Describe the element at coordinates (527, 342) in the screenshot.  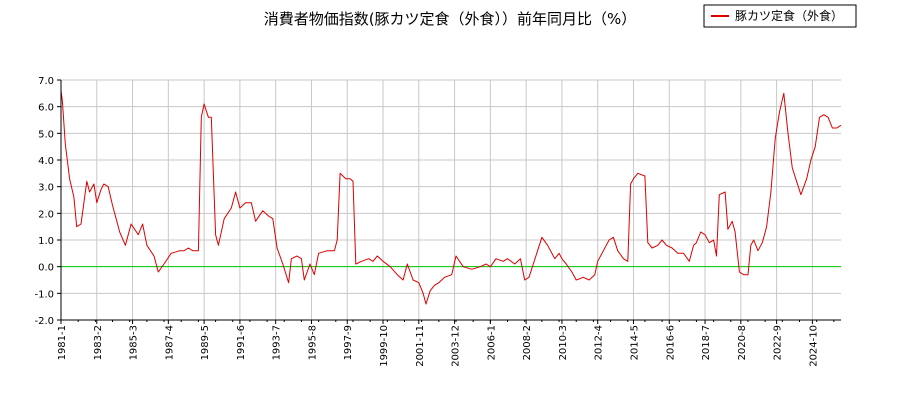
I see `x-tick-label: 2008-2` at that location.